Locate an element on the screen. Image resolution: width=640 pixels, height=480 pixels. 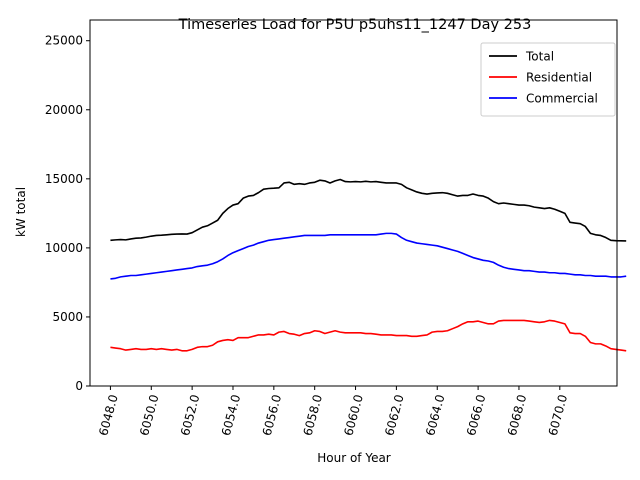
x-tick-label: 6064.0 is located at coordinates (435, 415).